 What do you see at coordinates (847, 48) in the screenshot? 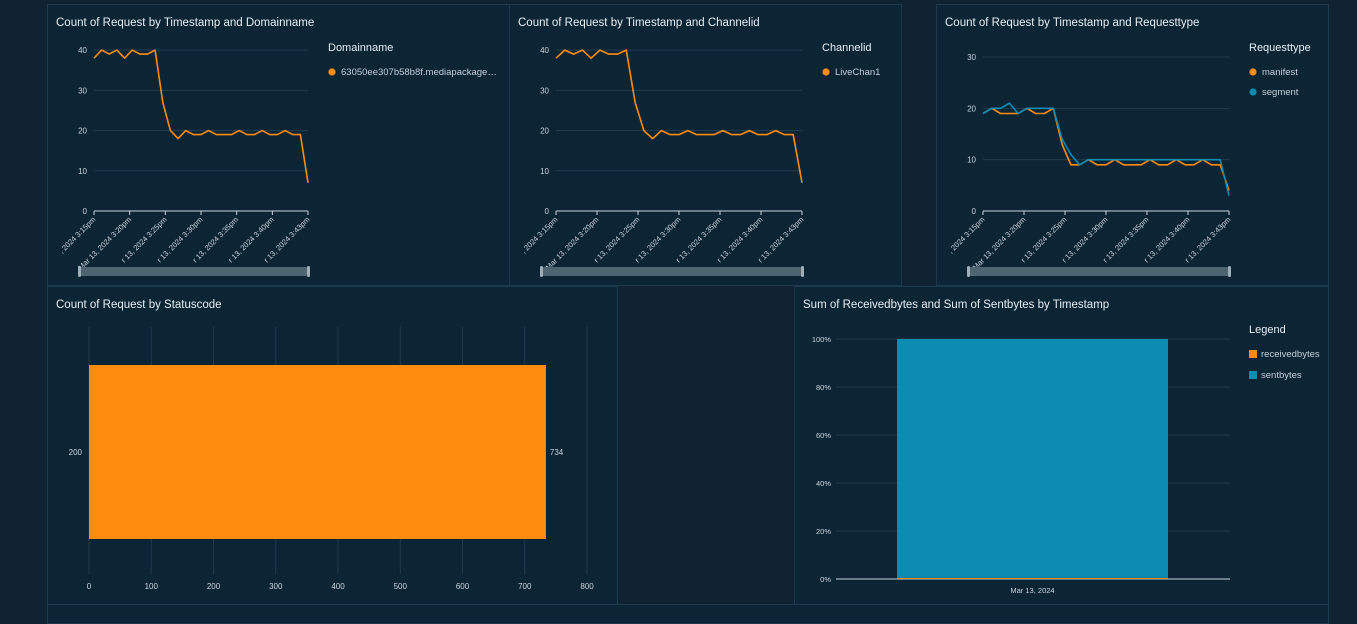
I see `legend-title: Channelid` at bounding box center [847, 48].